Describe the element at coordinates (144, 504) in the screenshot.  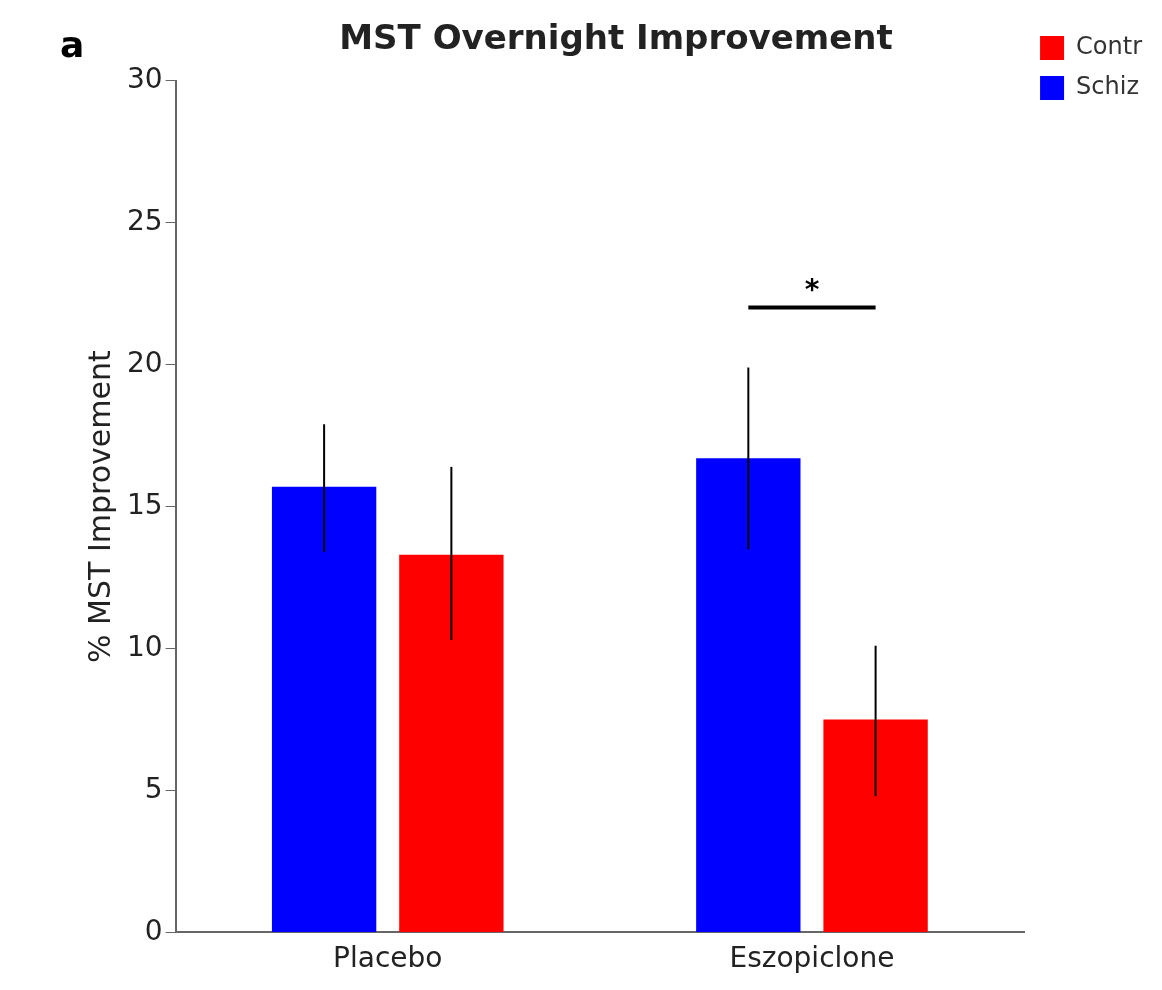
I see `y-tick-label: 15` at that location.